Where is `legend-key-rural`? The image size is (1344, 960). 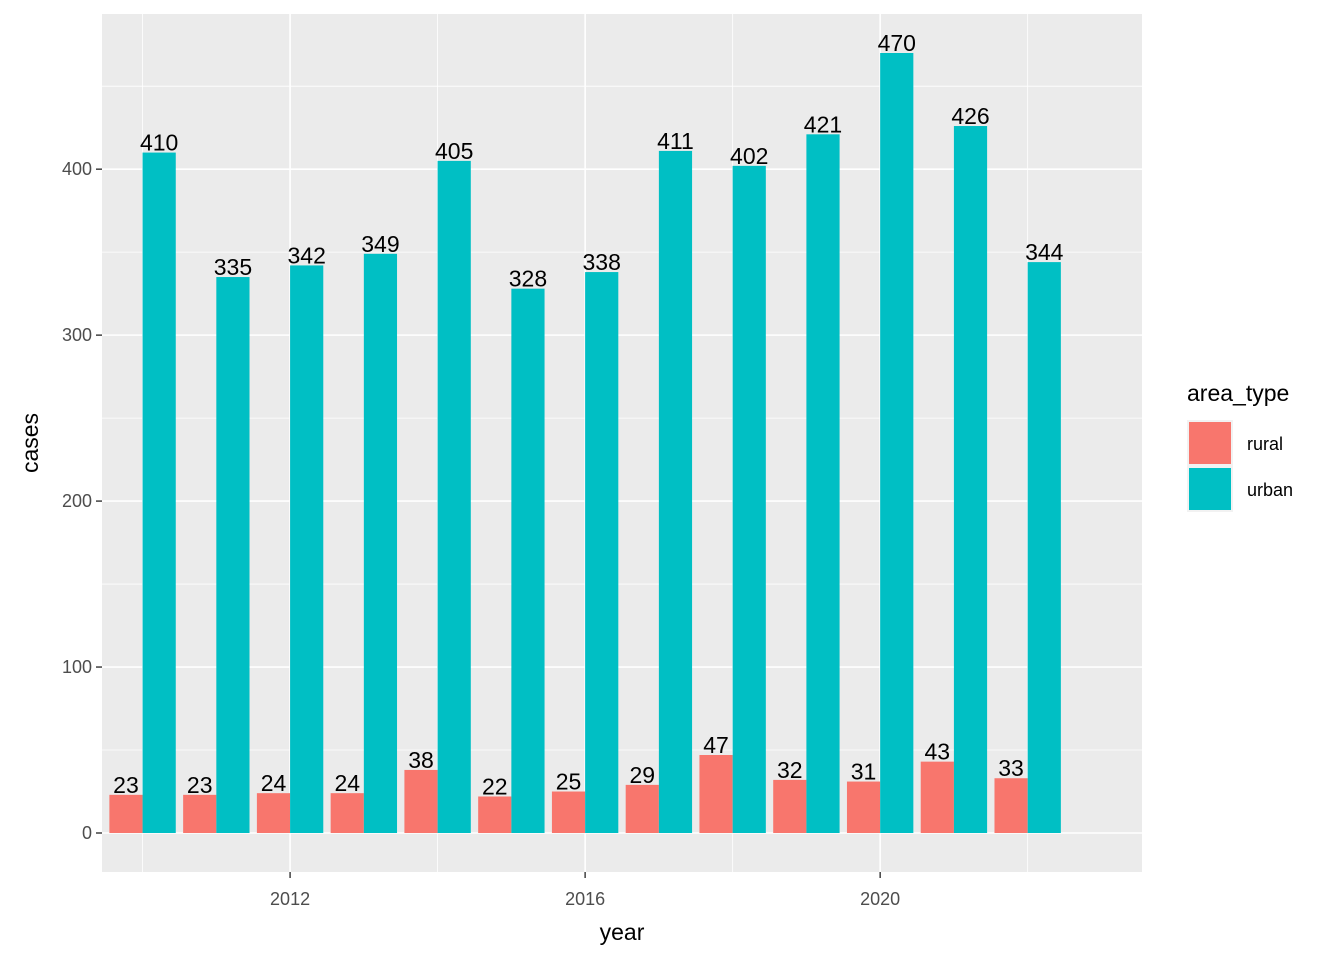 legend-key-rural is located at coordinates (1210, 443).